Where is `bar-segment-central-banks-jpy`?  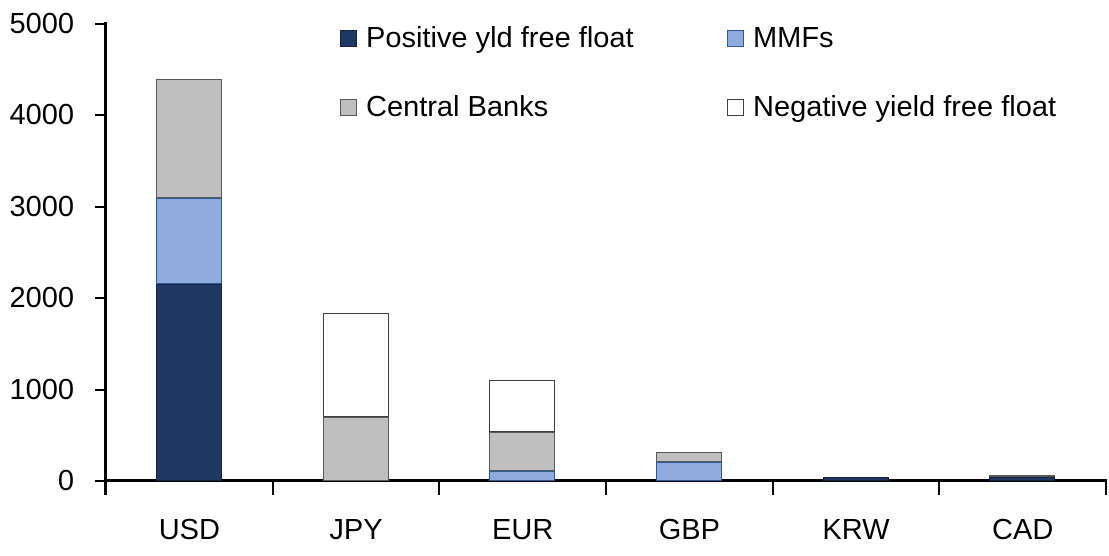 bar-segment-central-banks-jpy is located at coordinates (355, 449).